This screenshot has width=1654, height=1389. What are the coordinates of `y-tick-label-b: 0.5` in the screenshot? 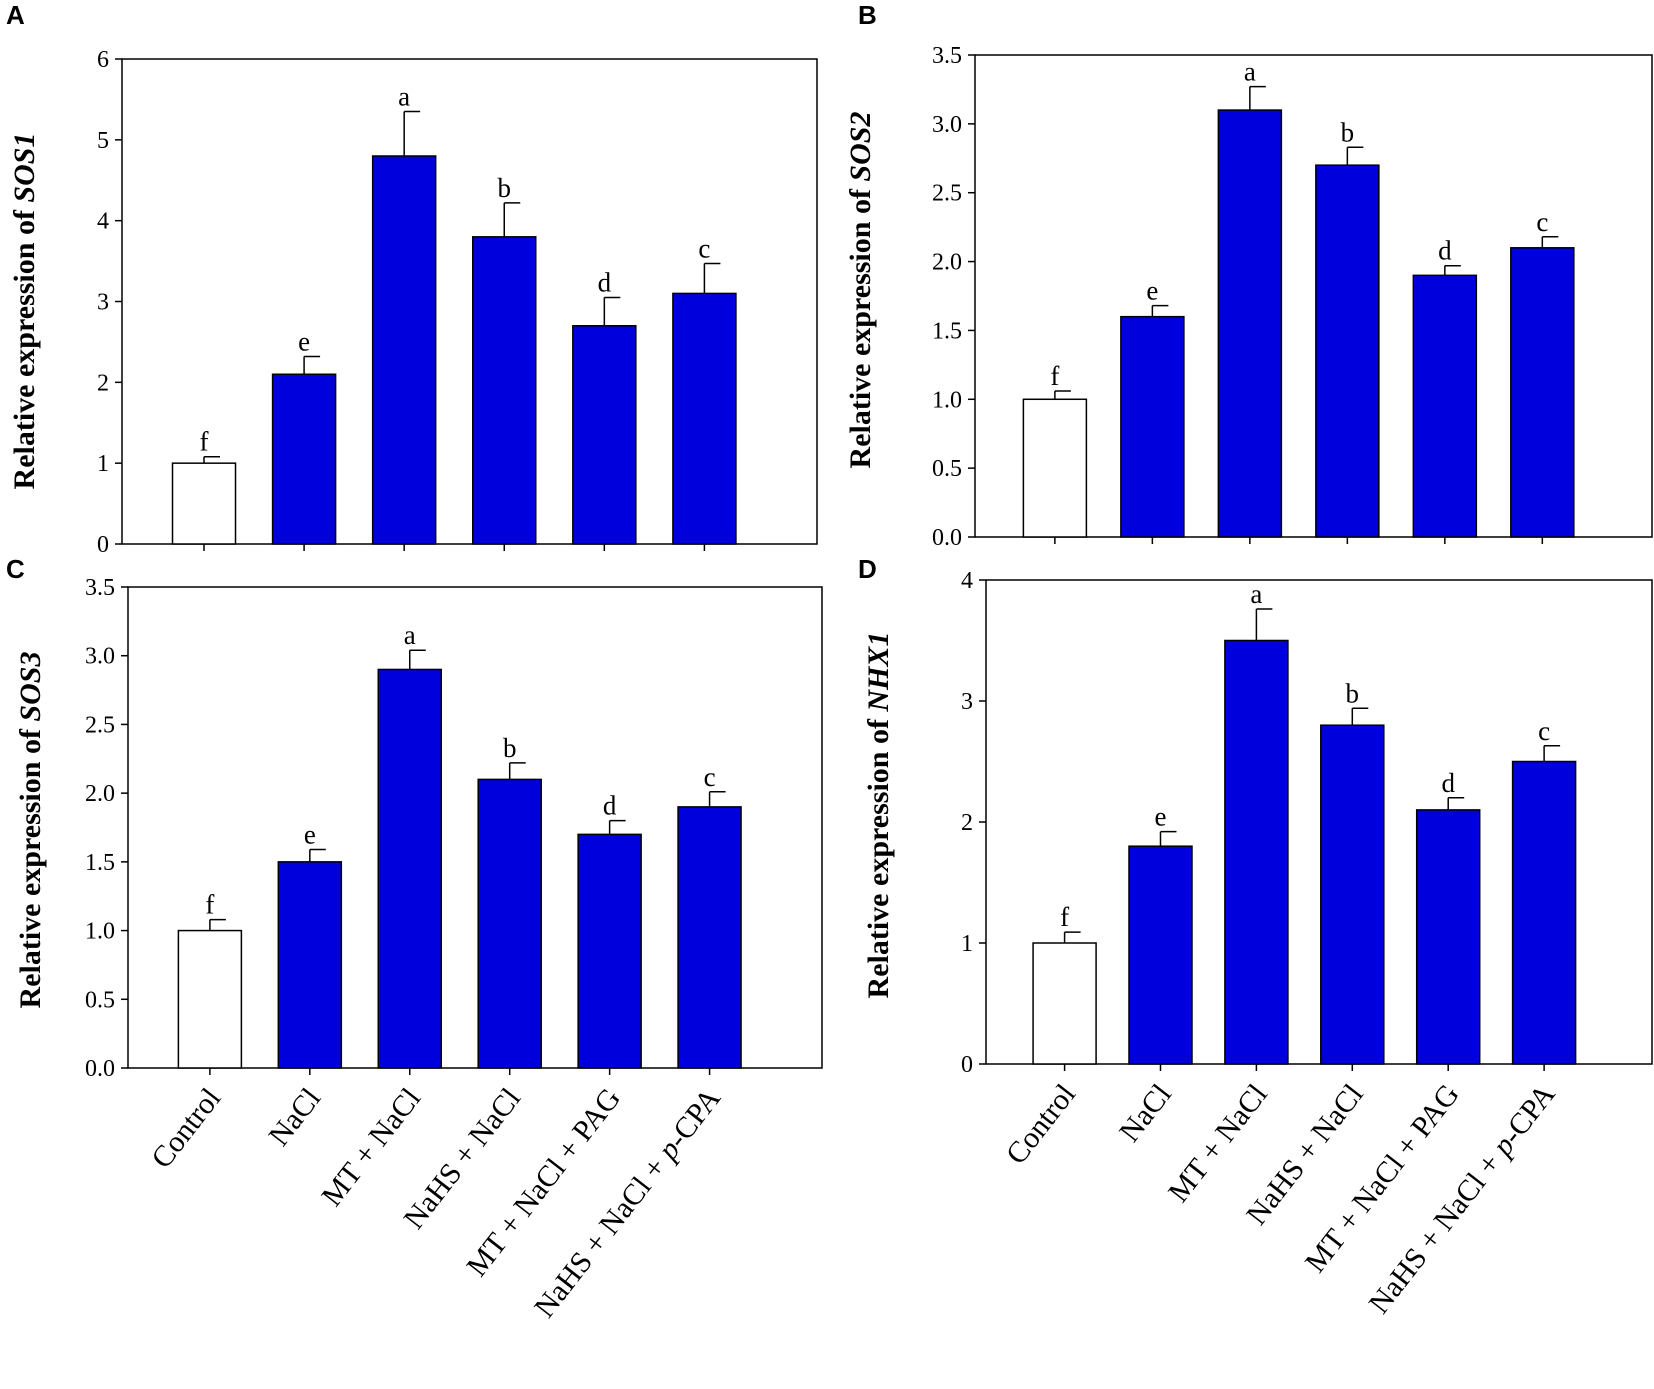 It's located at (947, 469).